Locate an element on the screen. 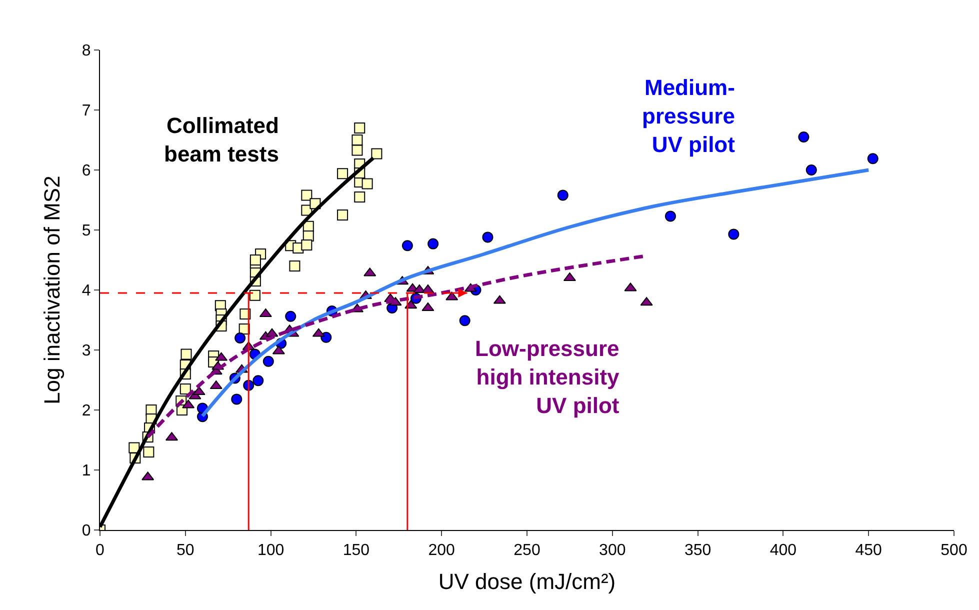  x-tick-label: 400 is located at coordinates (783, 551).